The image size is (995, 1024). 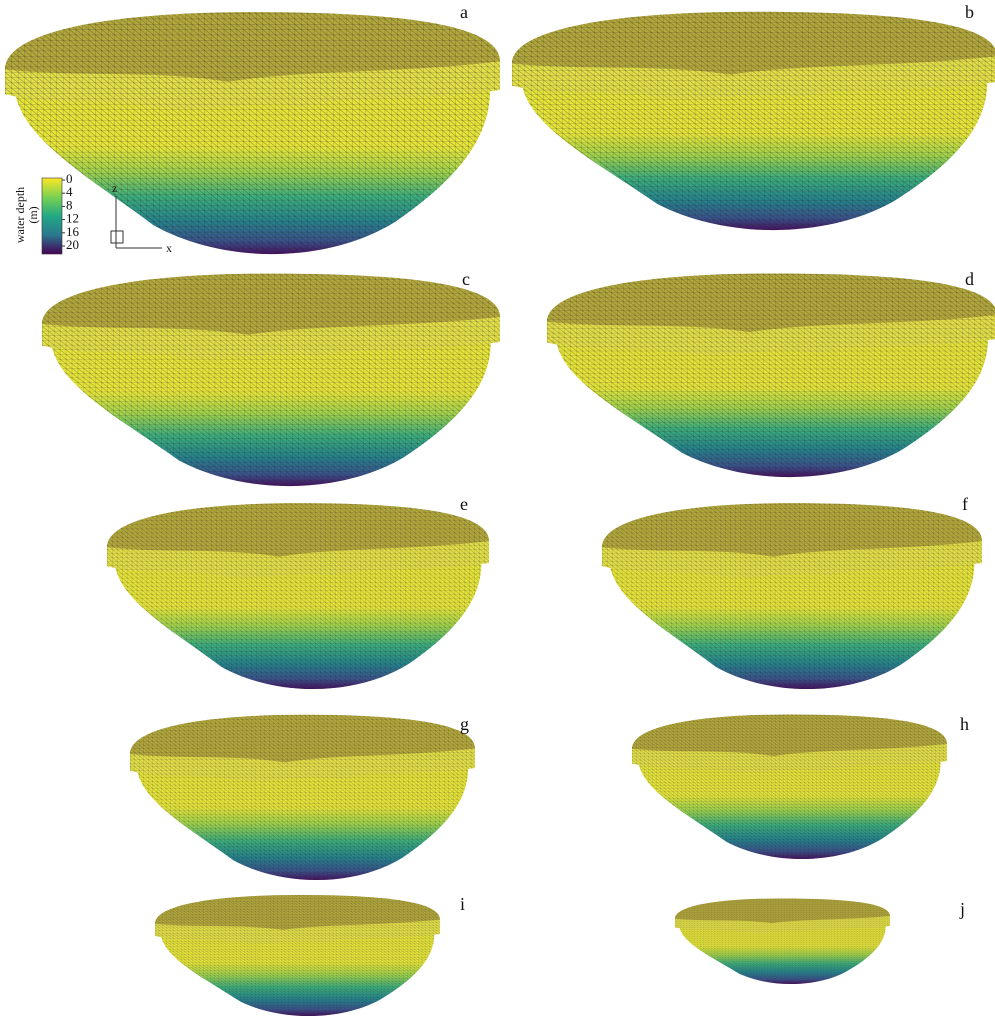 What do you see at coordinates (464, 504) in the screenshot?
I see `panel-label: e` at bounding box center [464, 504].